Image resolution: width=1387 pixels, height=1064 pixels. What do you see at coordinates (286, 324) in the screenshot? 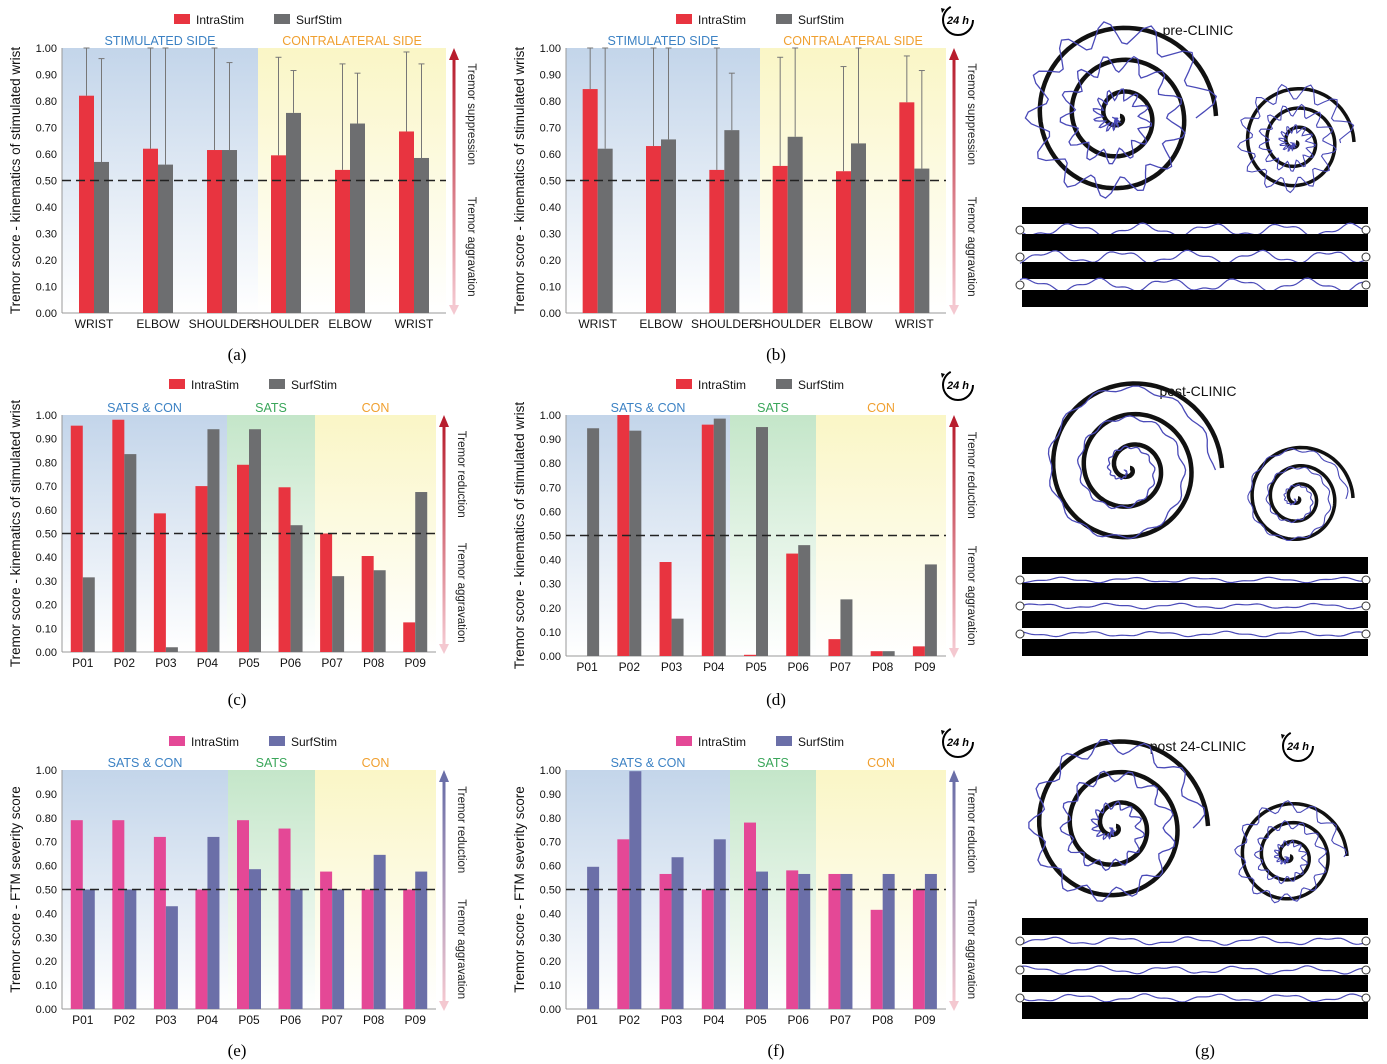
I see `x-tick-label: SHOULDER` at bounding box center [286, 324].